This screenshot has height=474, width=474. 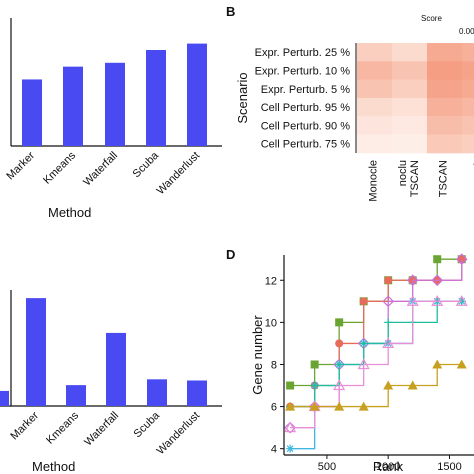 I want to click on panel-d-letter: D, so click(x=230, y=254).